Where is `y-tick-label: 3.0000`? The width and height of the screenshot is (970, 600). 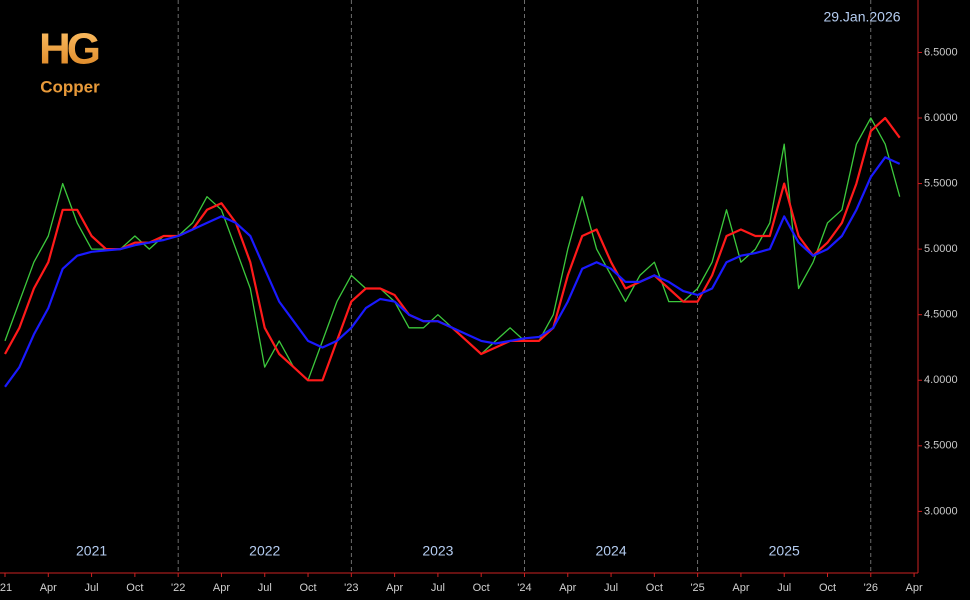 y-tick-label: 3.0000 is located at coordinates (941, 511).